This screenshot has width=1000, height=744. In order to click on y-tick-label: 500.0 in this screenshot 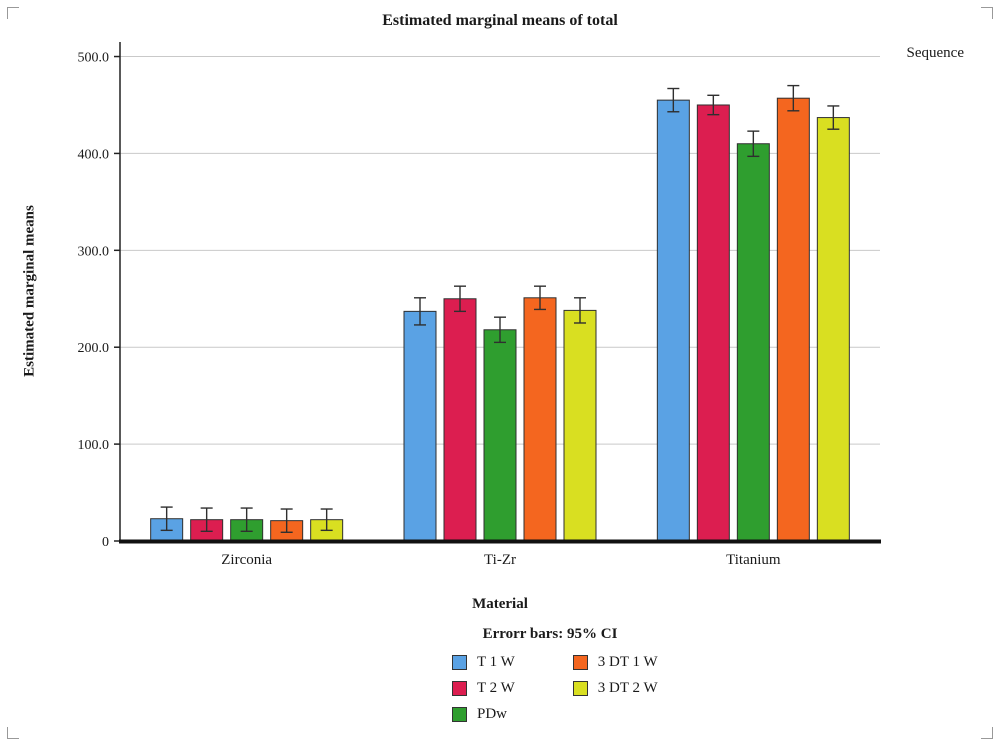, I will do `click(94, 58)`.